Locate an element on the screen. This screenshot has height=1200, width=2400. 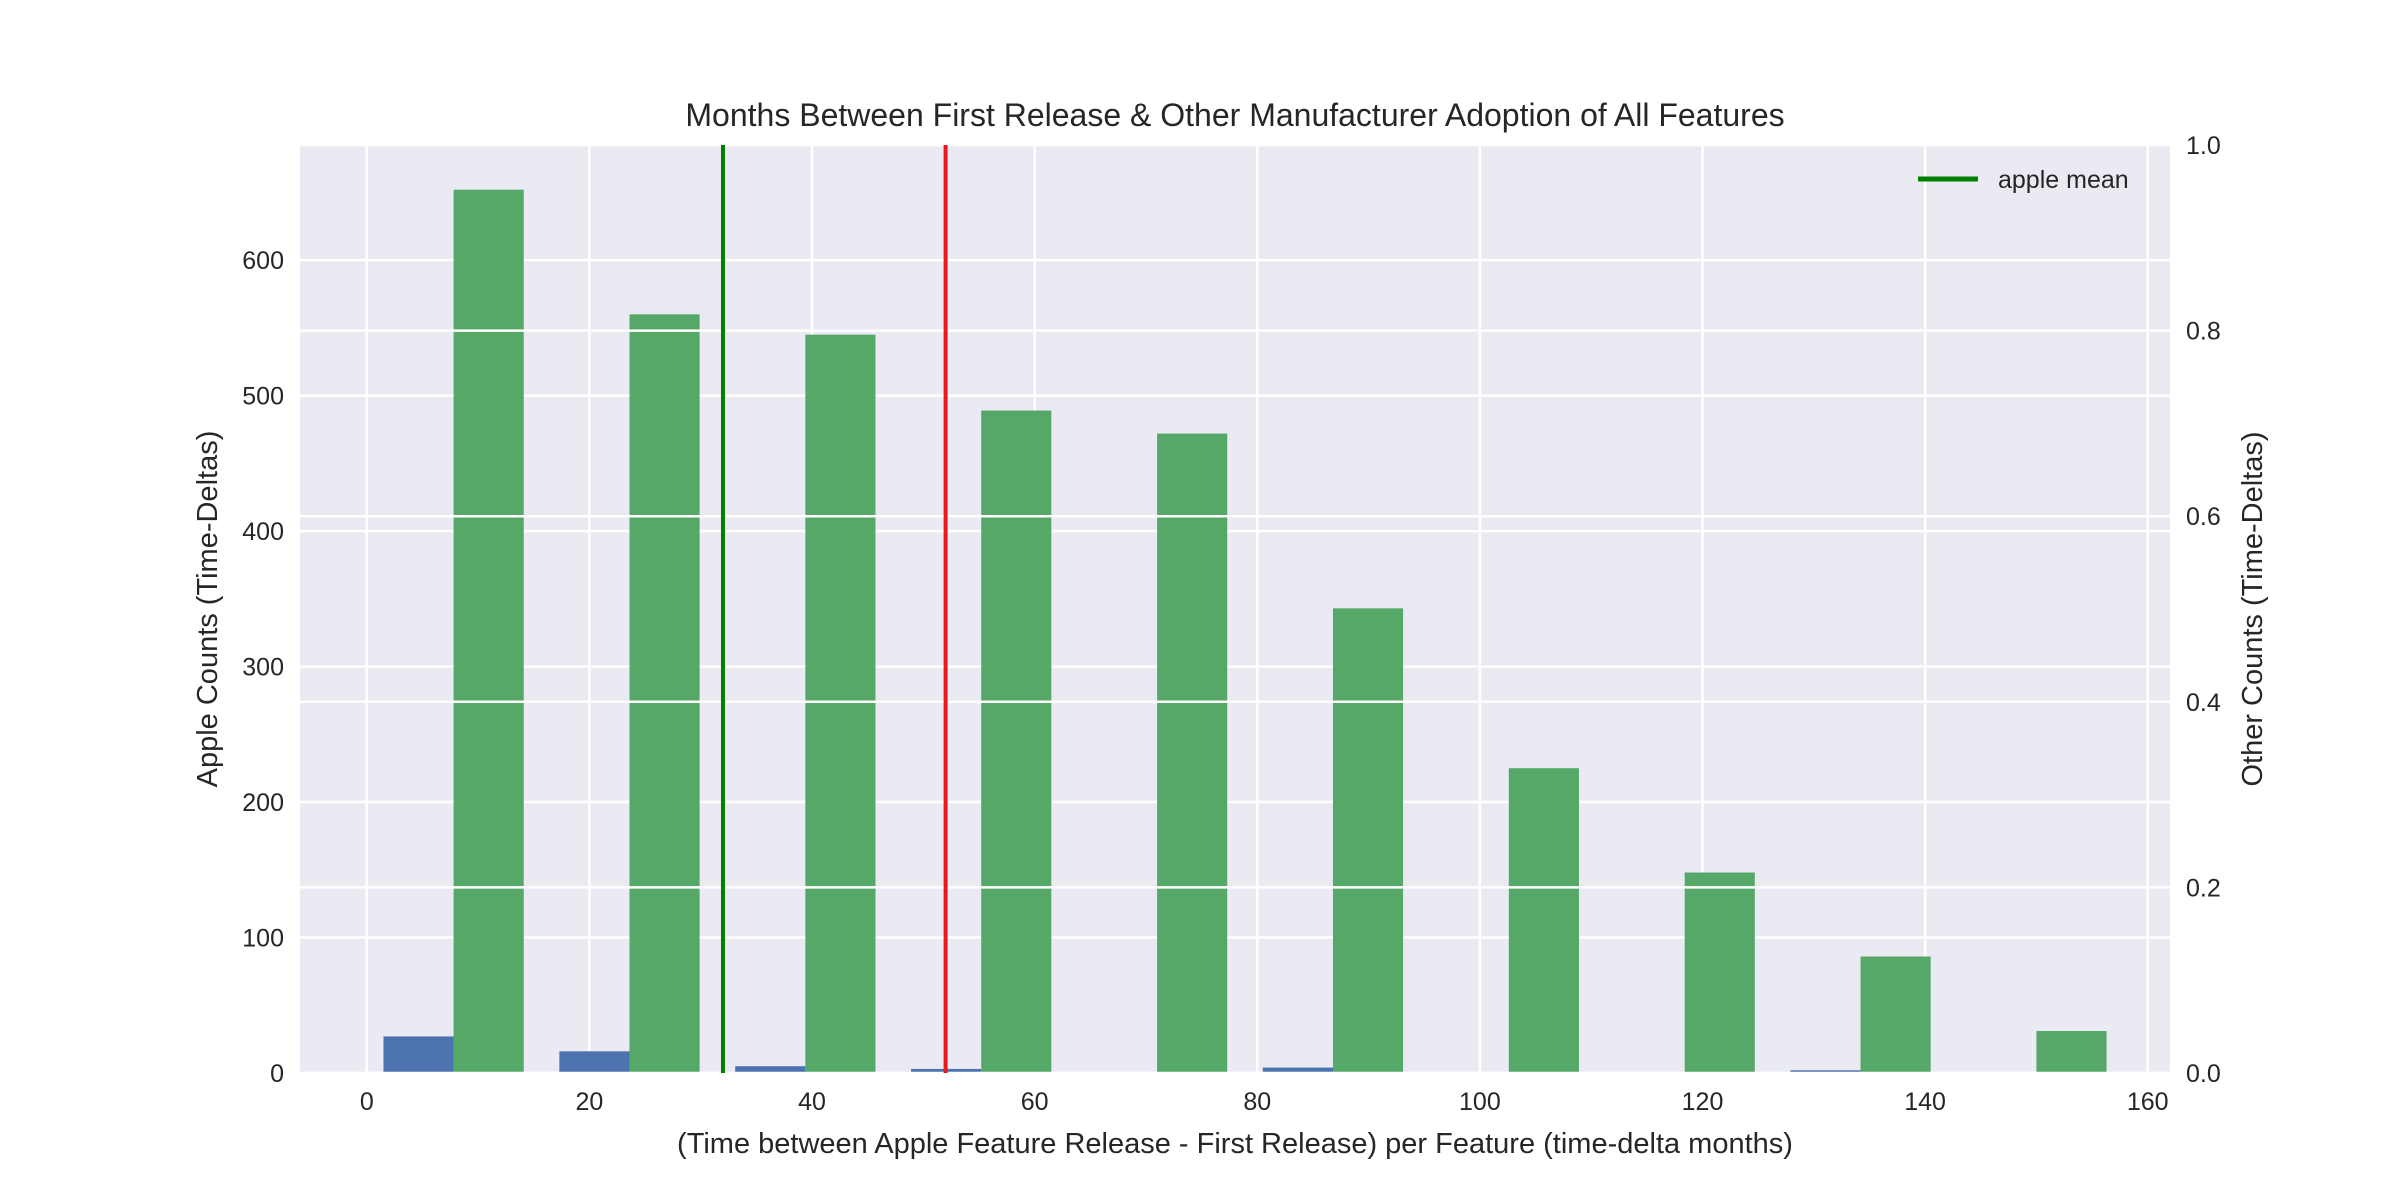
y-tick-label: 300 is located at coordinates (263, 668).